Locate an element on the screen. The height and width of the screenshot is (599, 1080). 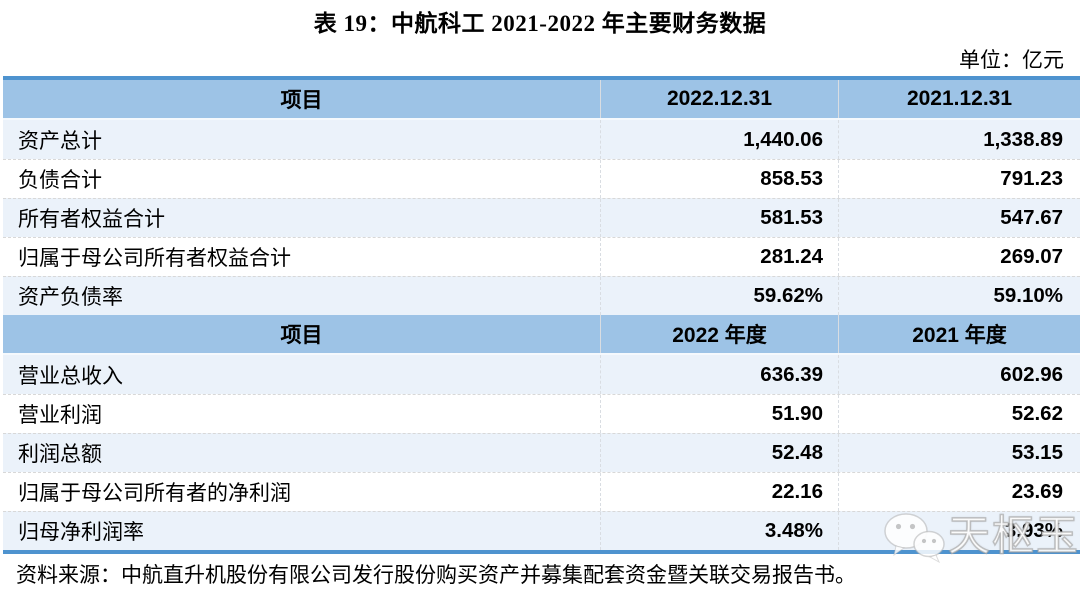
value-2021-cell: 59.10% is located at coordinates (959, 296).